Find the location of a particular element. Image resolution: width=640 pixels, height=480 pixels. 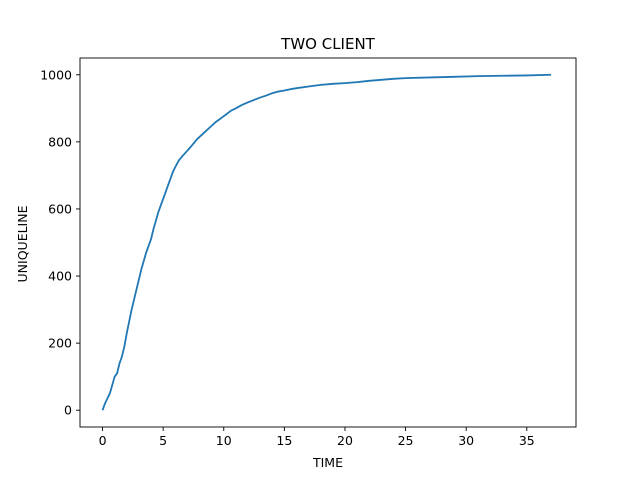

y-tick-label: 800 is located at coordinates (60, 141).